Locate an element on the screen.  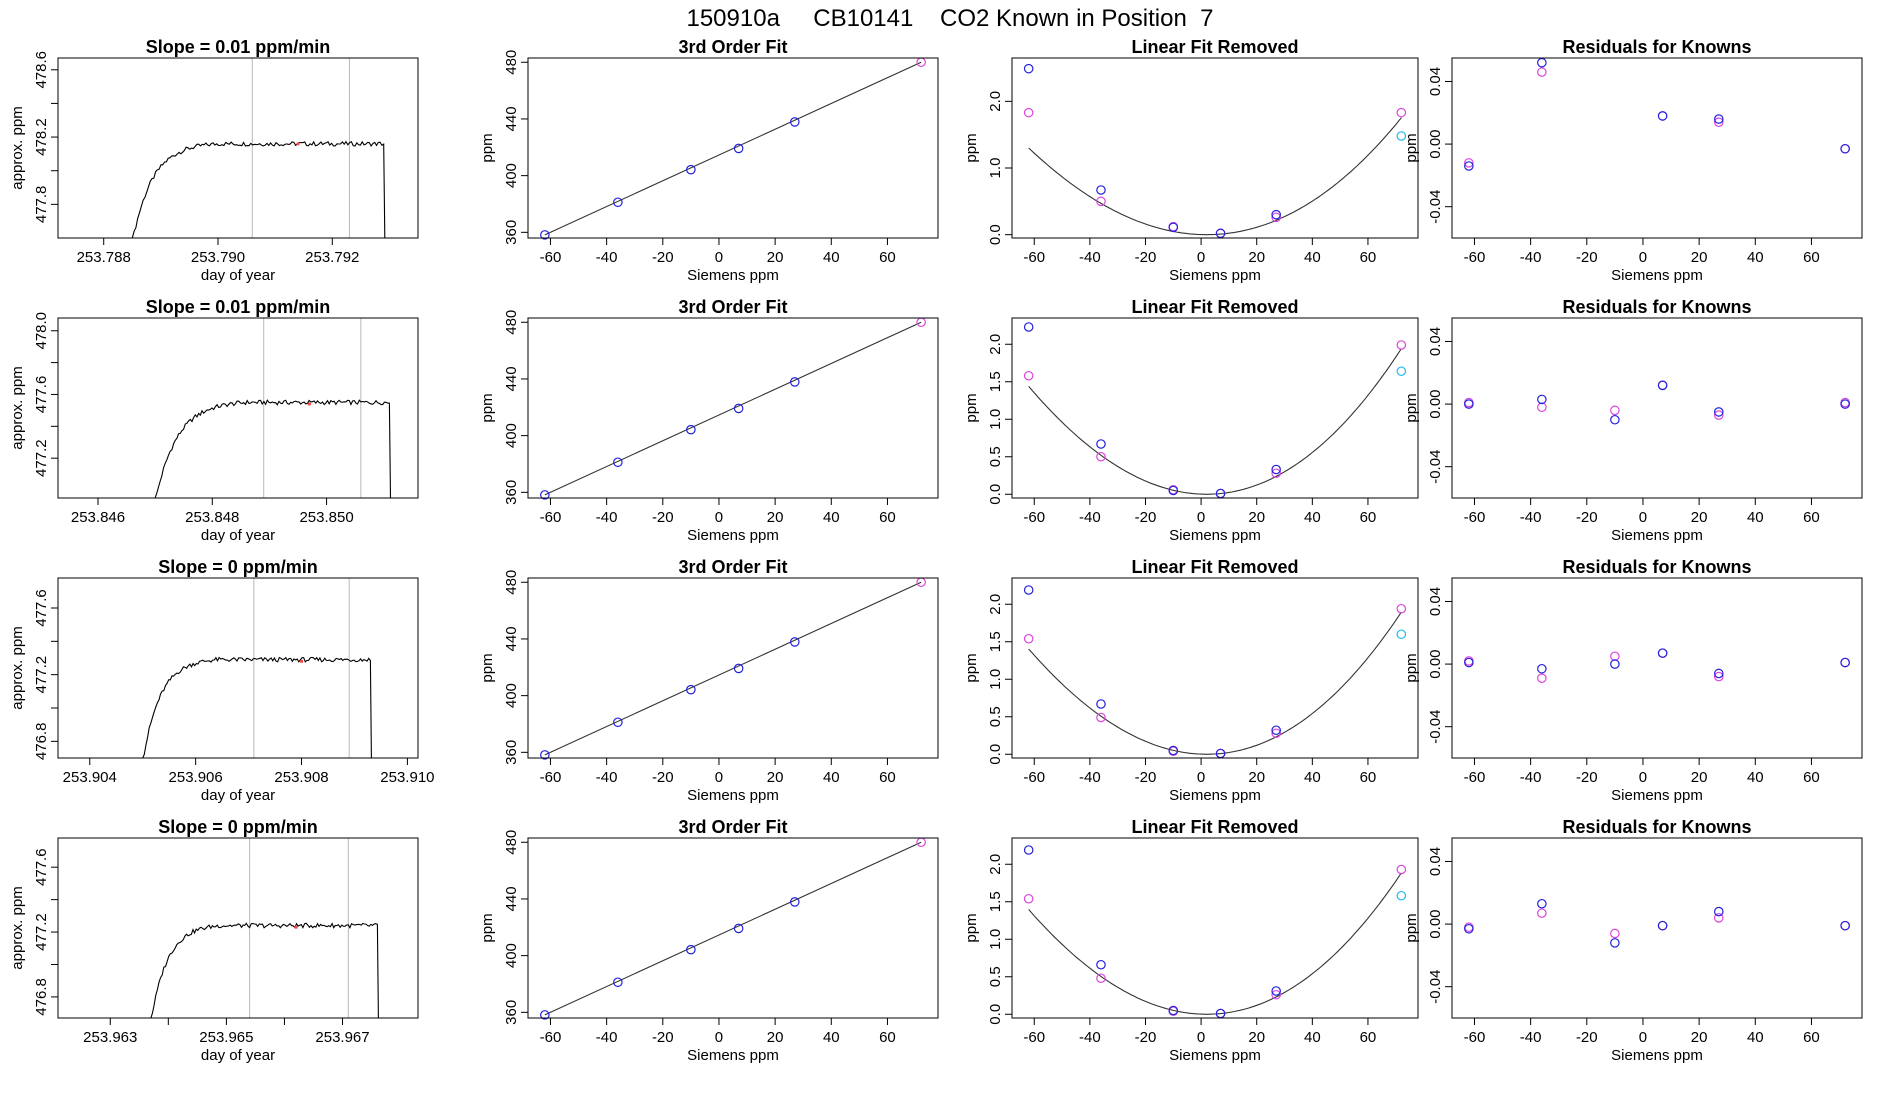
resid-panel-xtick-label: -60 is located at coordinates (1475, 517).